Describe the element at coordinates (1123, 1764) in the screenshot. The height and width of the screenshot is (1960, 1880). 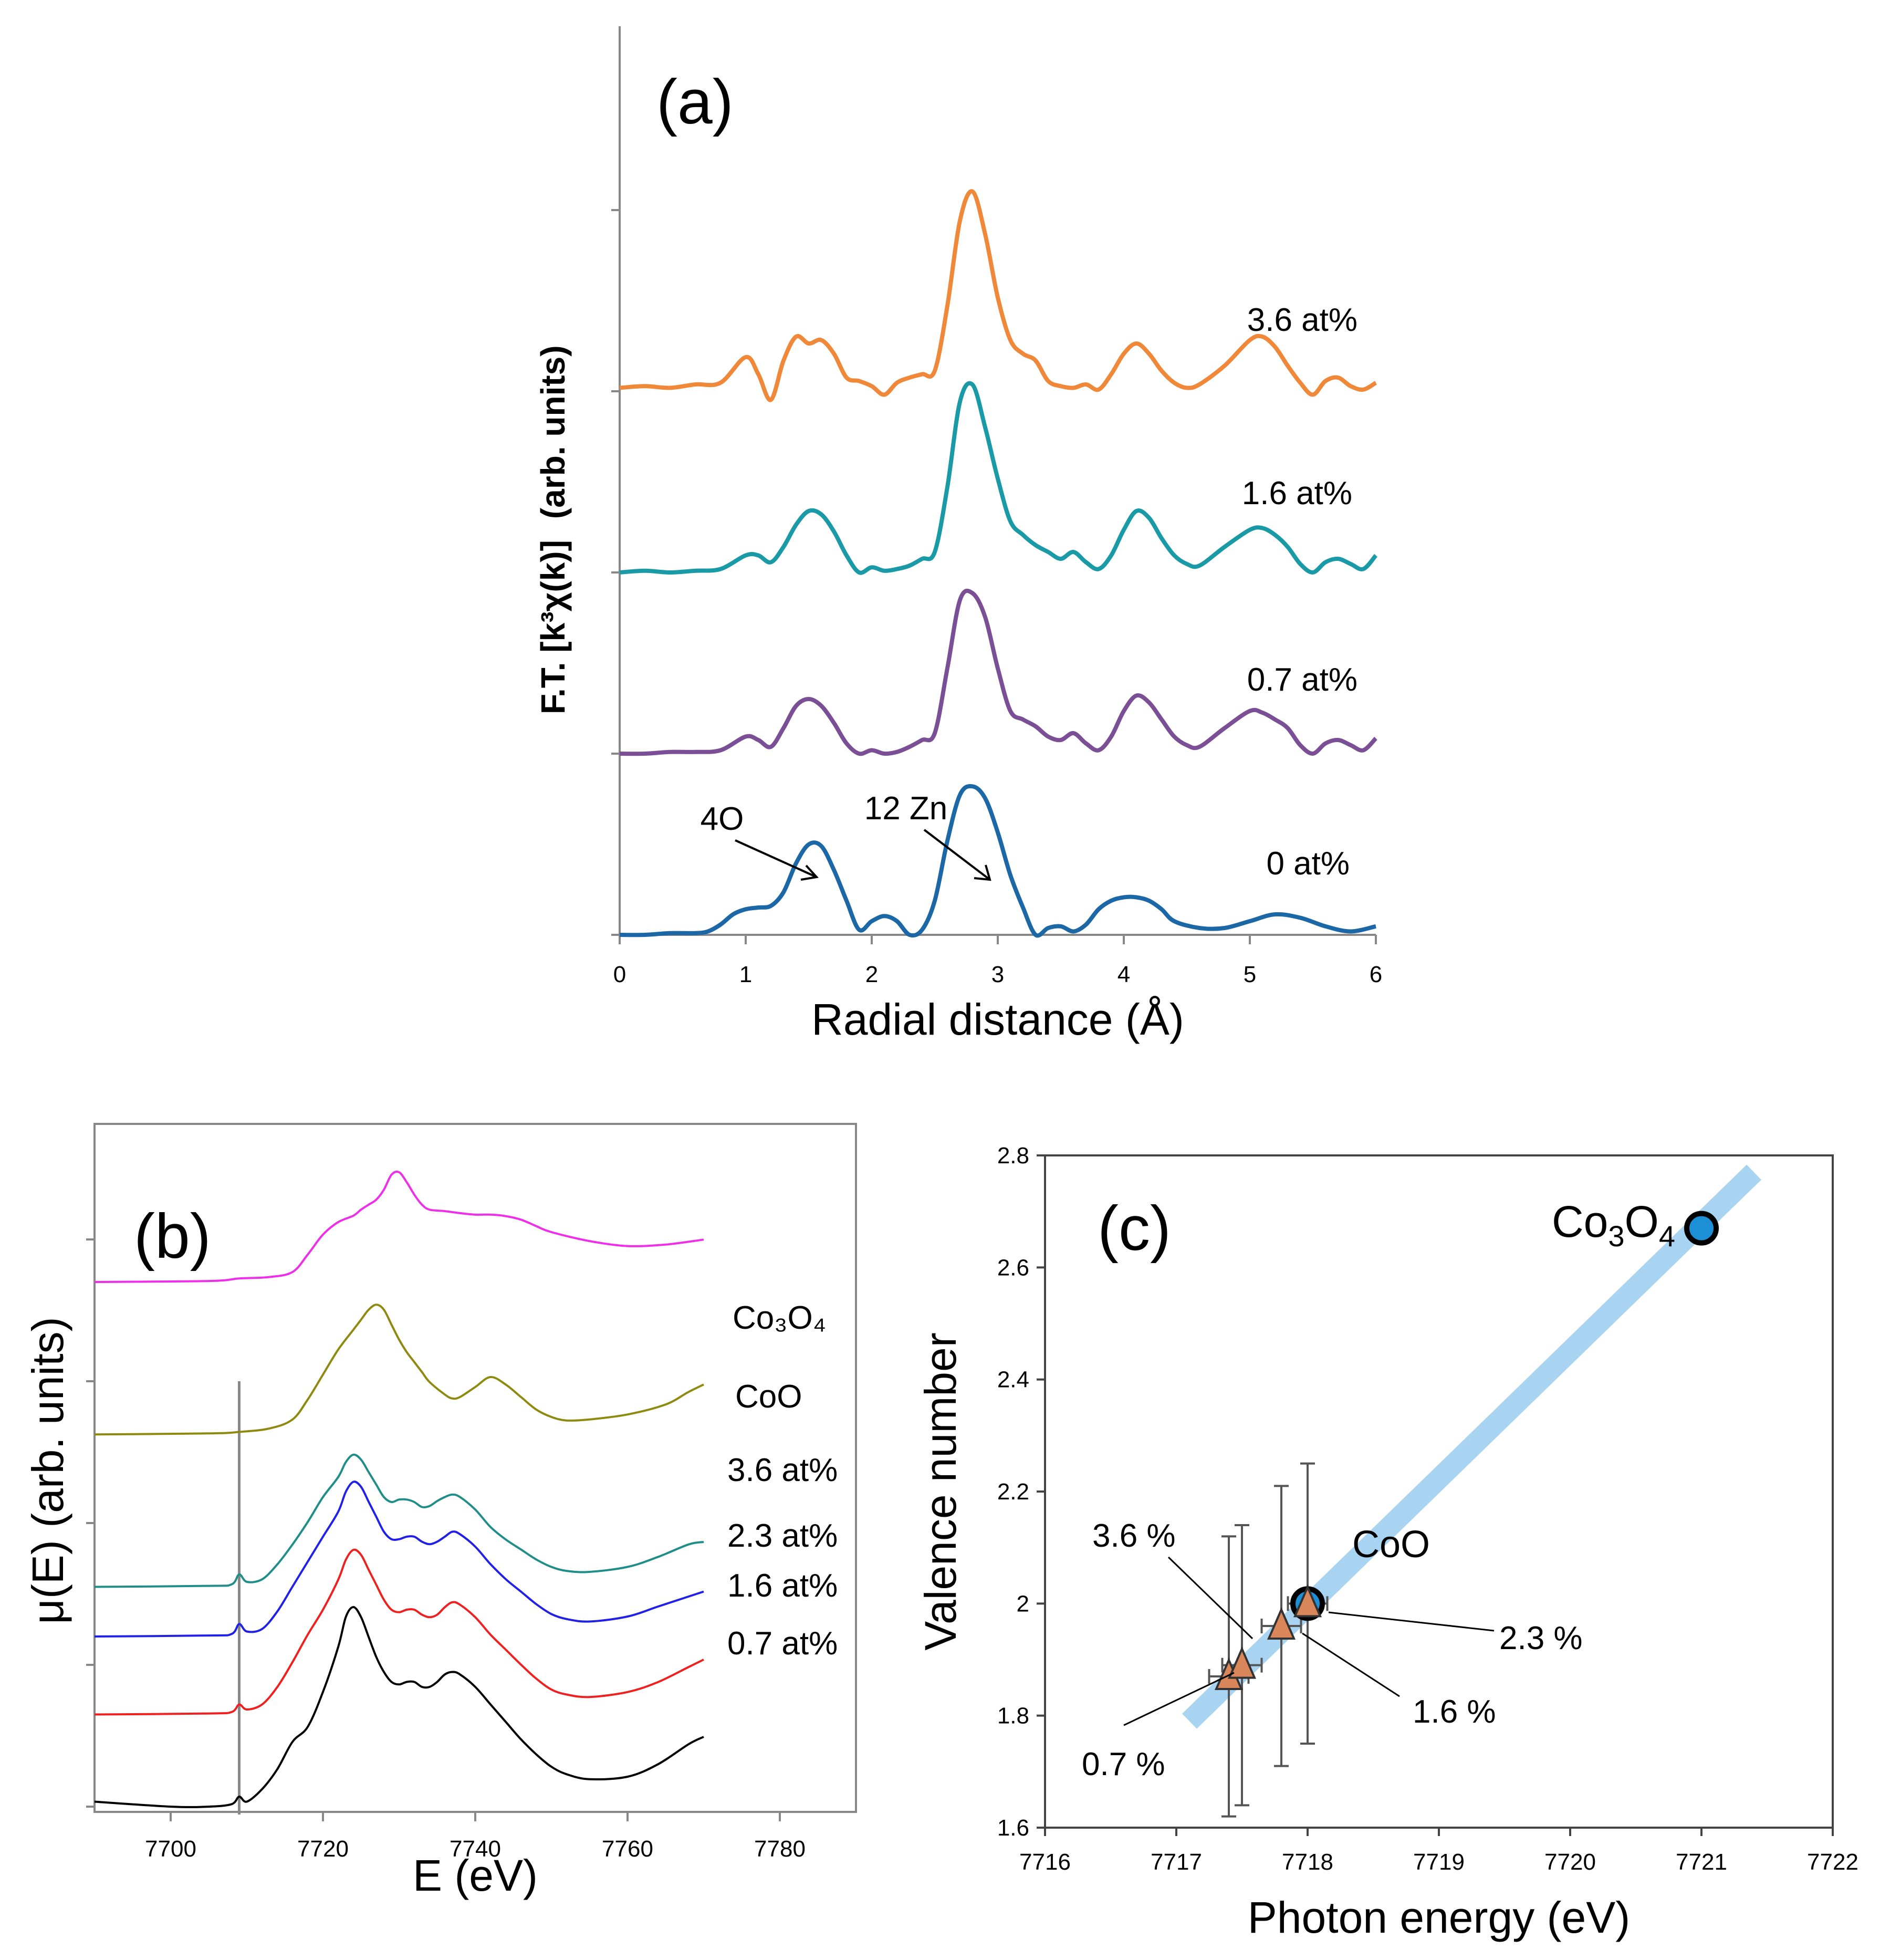
I see `sample-label-0.7: 0.7 %` at that location.